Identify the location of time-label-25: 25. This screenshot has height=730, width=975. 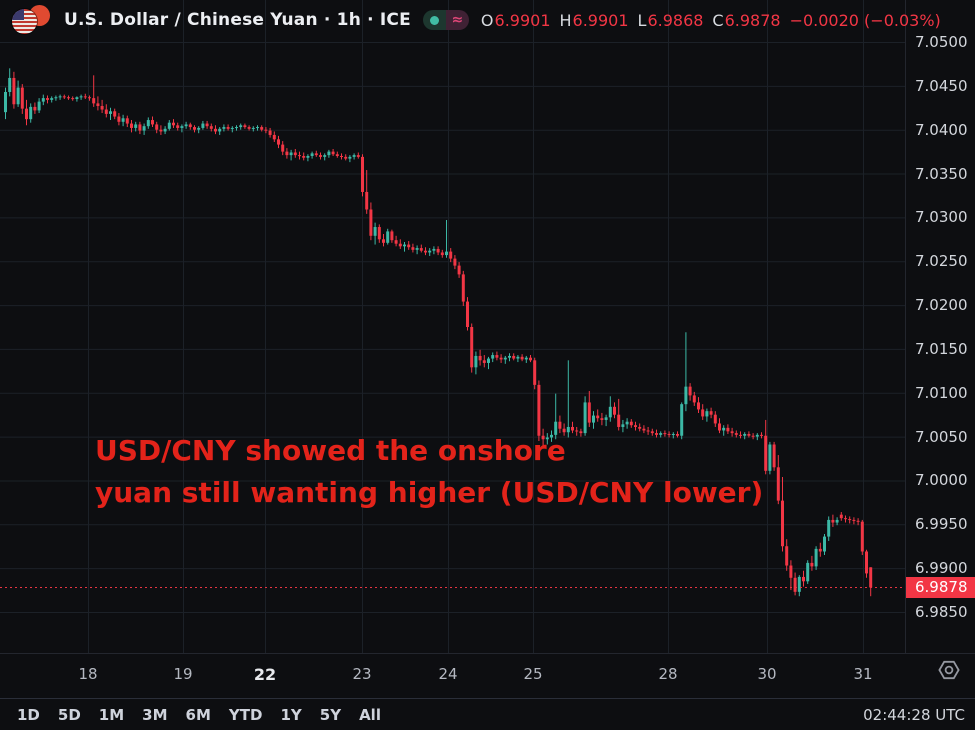
(533, 674).